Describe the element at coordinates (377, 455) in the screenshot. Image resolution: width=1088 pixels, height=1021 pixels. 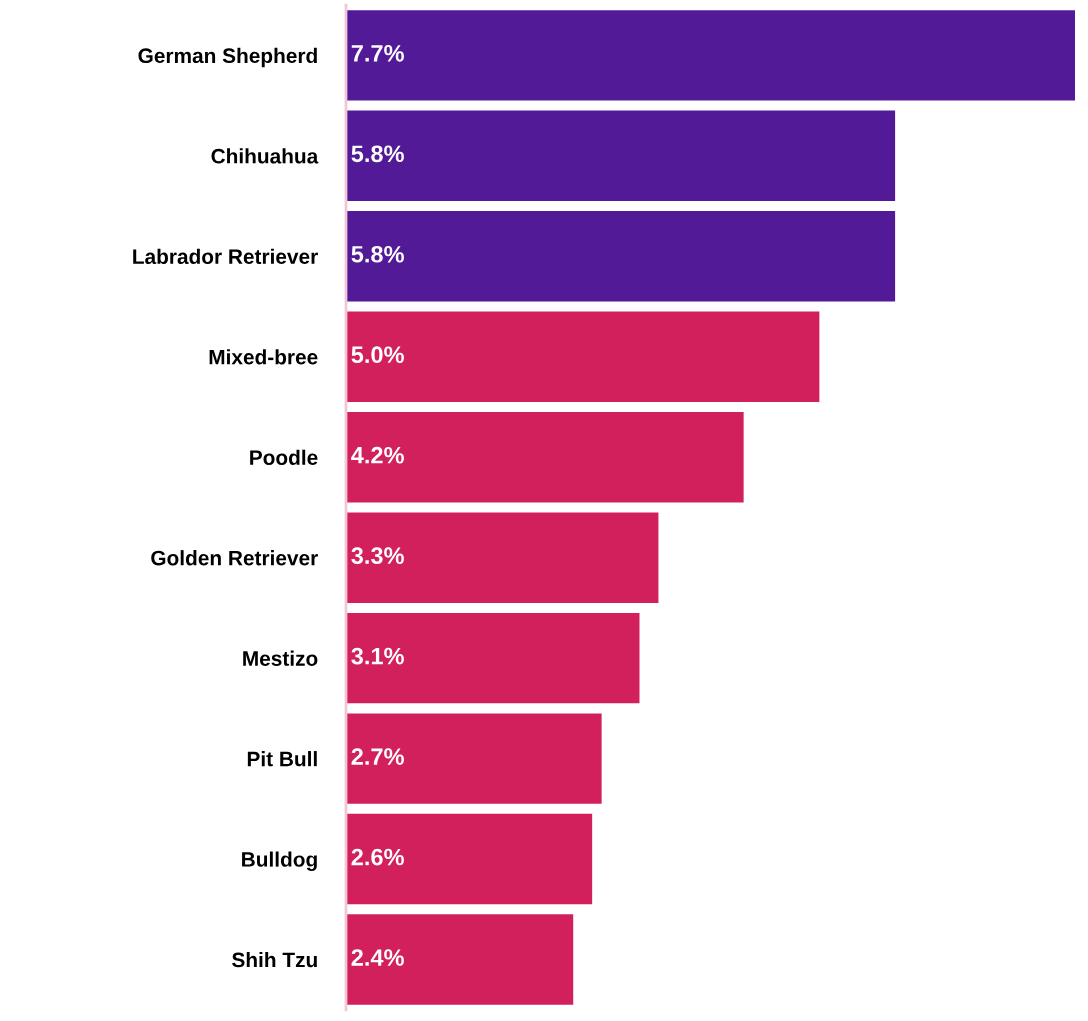
I see `data-label: 4.2%` at that location.